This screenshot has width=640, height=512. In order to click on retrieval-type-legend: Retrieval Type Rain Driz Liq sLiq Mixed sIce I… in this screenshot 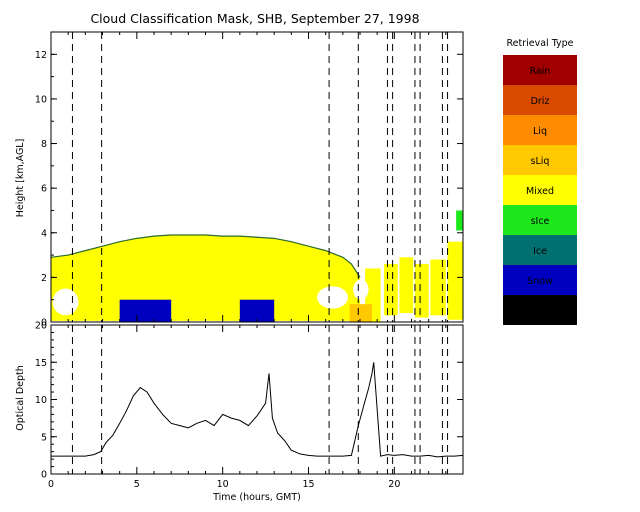, I will do `click(540, 181)`.